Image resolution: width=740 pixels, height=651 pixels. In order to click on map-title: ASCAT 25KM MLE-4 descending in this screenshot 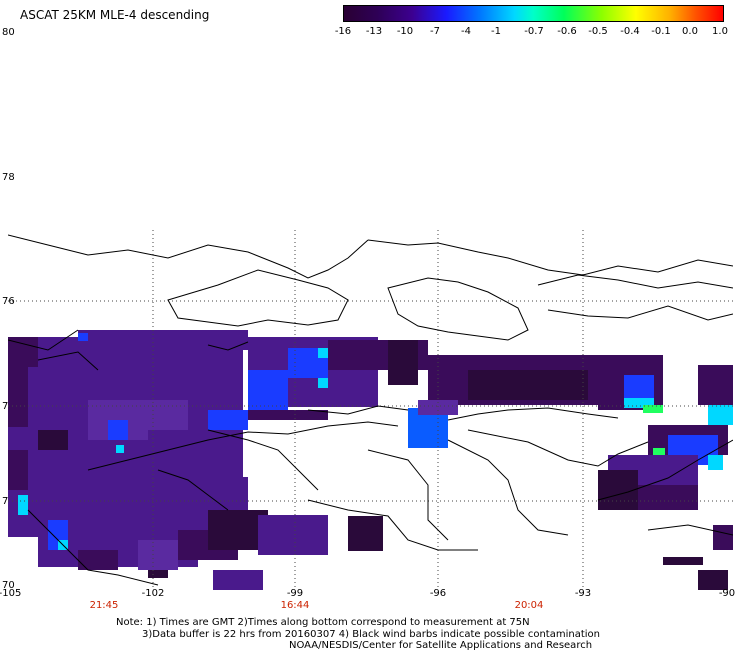, I will do `click(115, 15)`.